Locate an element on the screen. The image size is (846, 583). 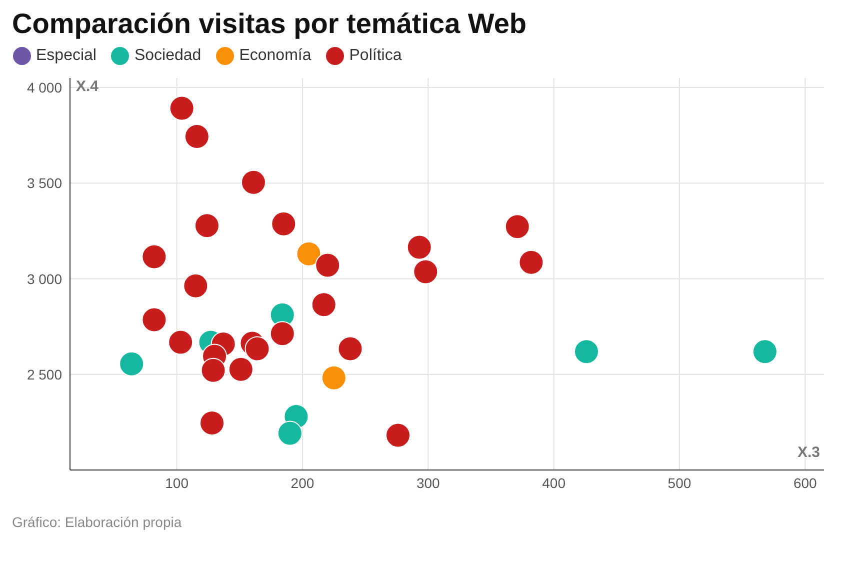
legend-label: Sociedad is located at coordinates (168, 56).